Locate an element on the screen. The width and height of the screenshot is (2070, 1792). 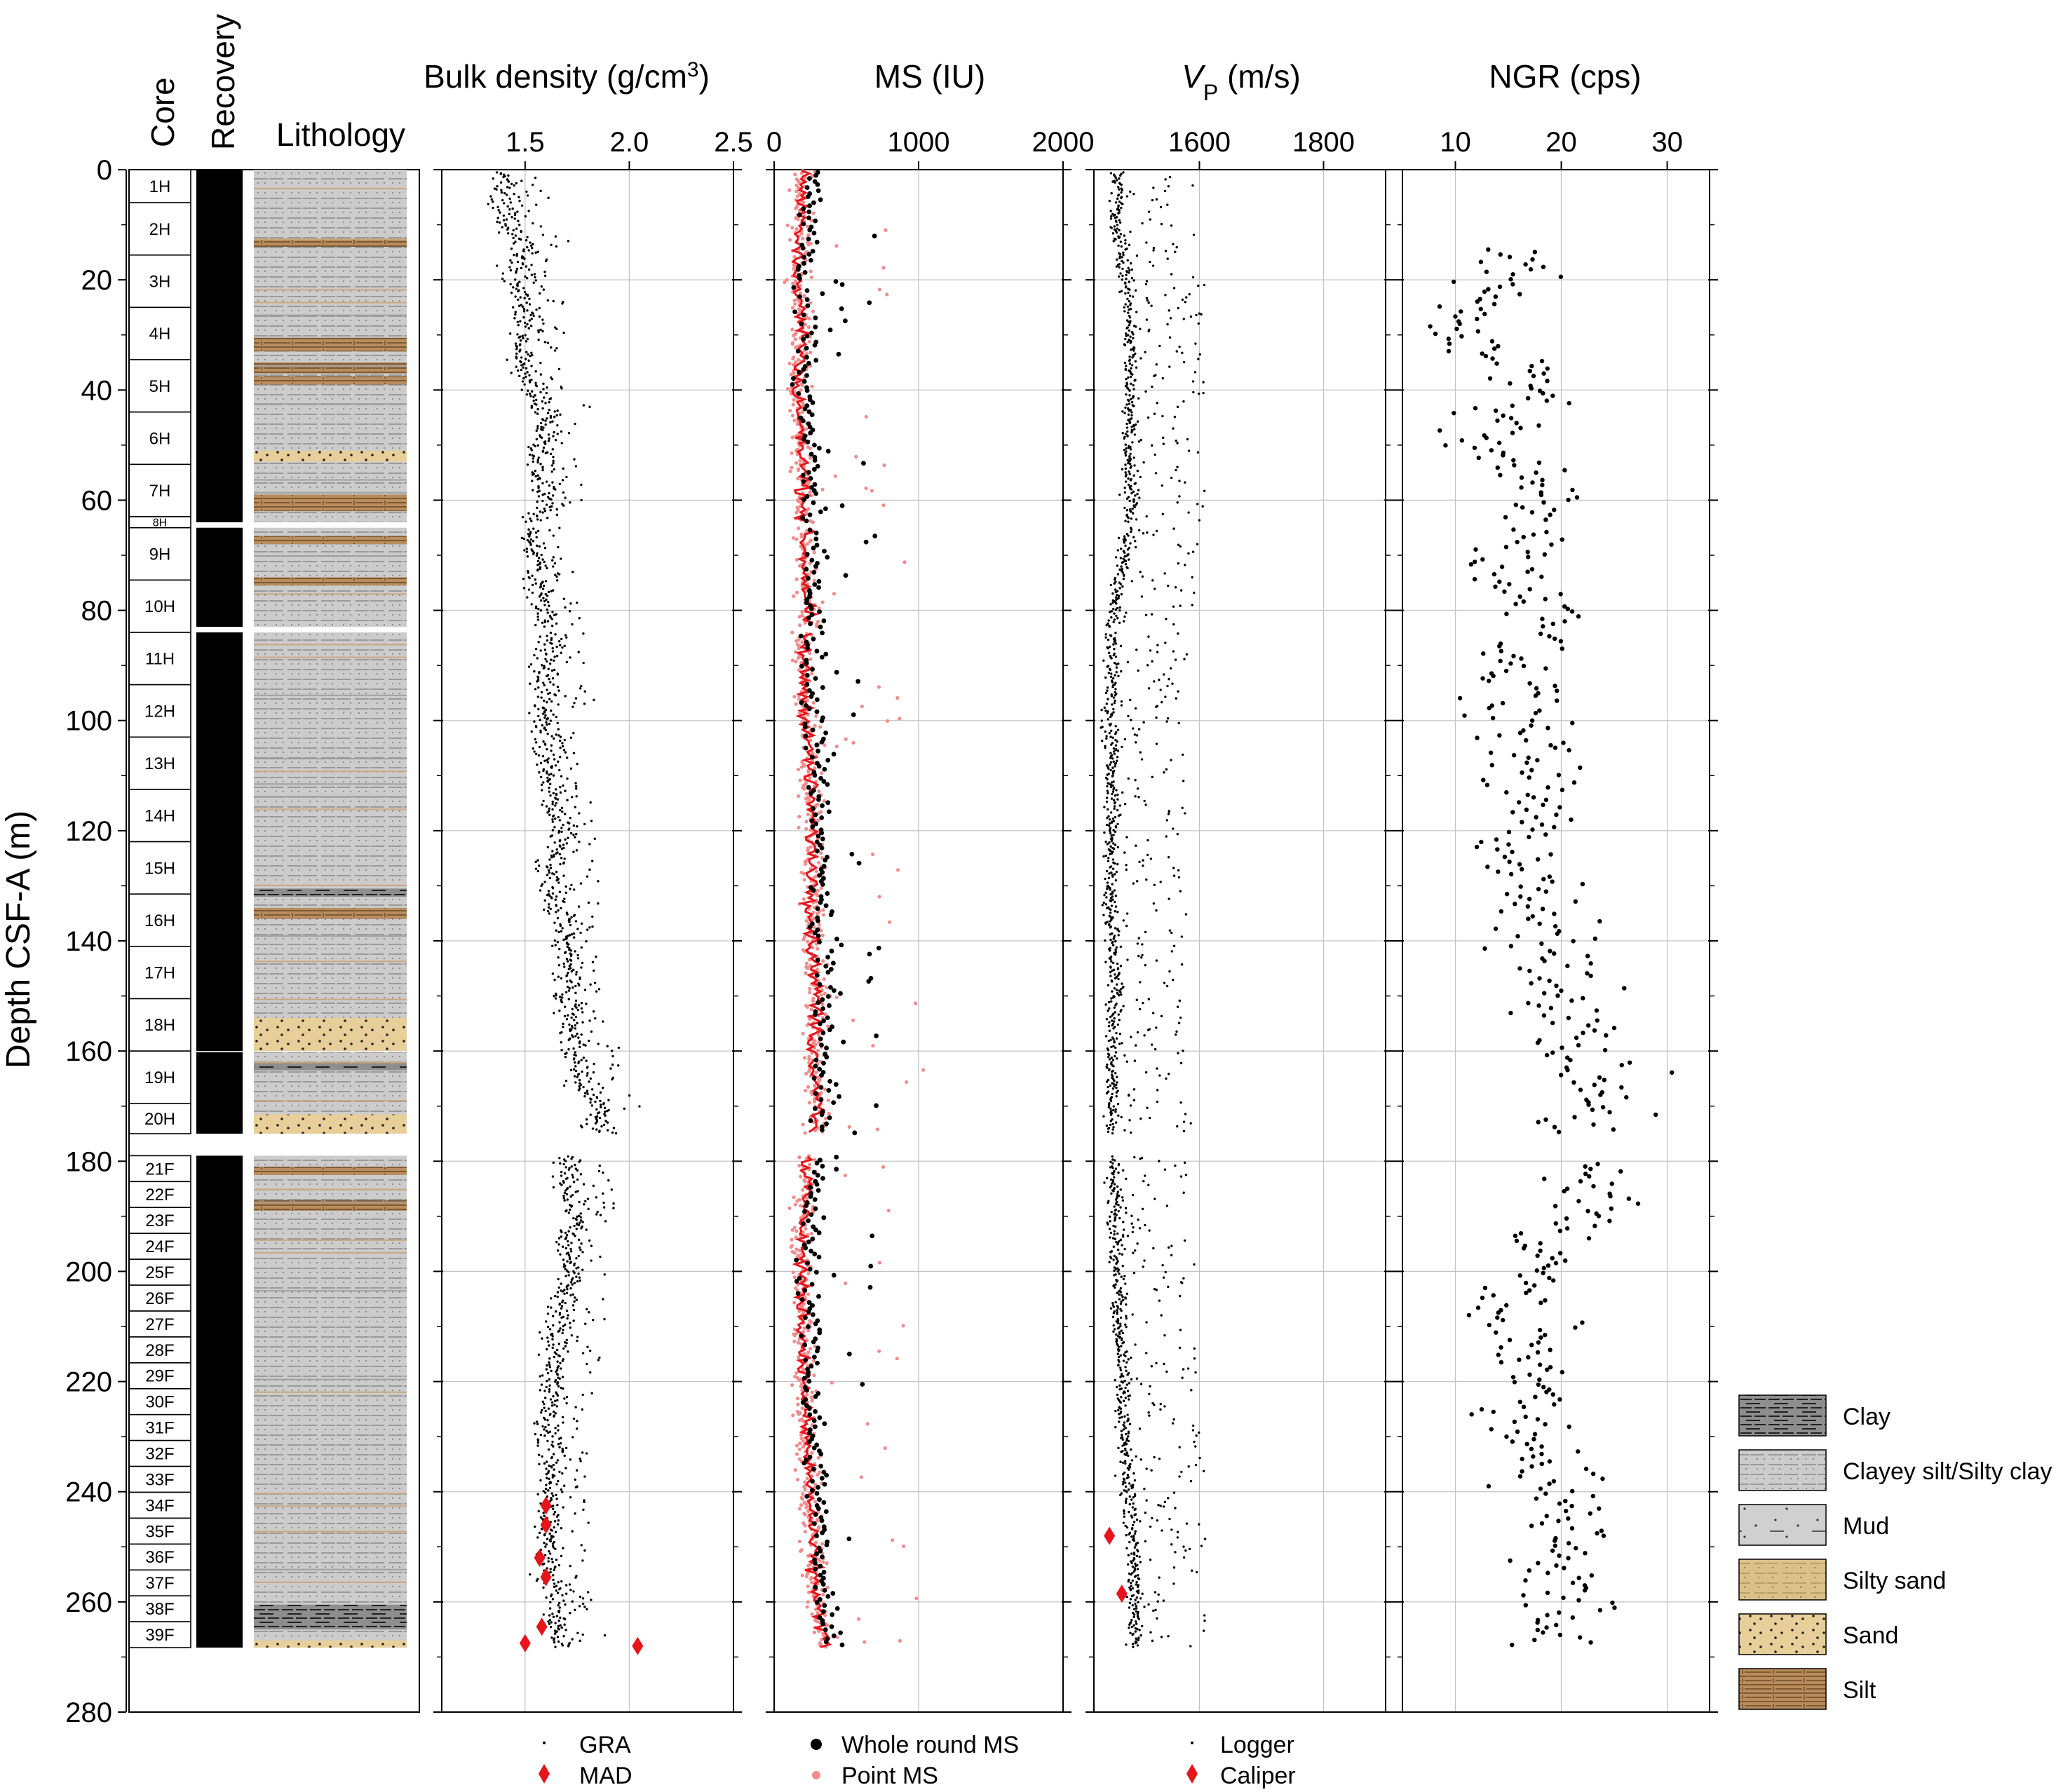
core-box is located at coordinates (159, 1272).